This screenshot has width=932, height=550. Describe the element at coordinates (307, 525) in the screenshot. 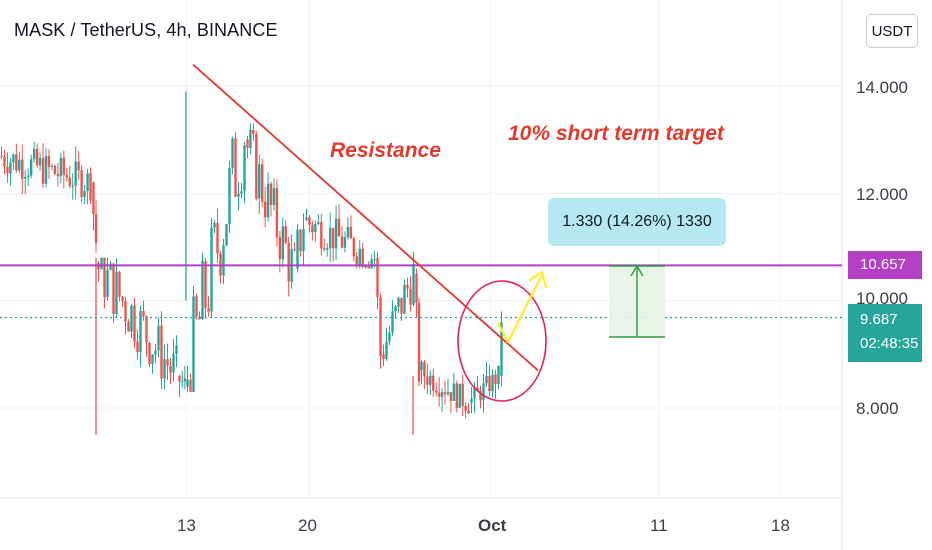

I see `x-tick-20: 20` at that location.